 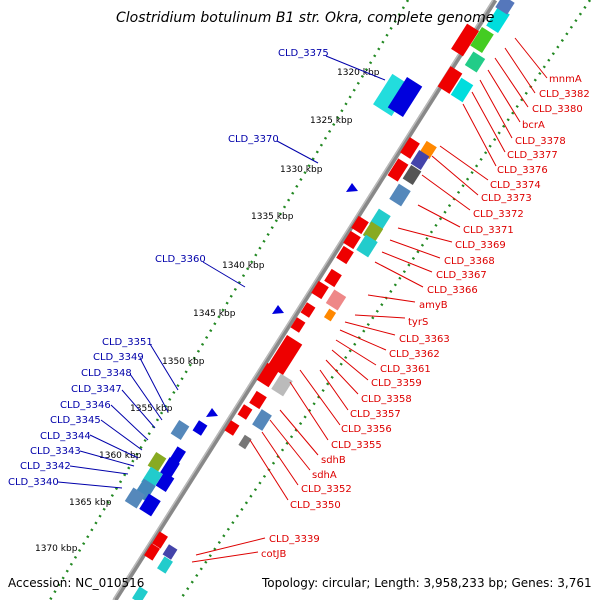 What do you see at coordinates (333, 460) in the screenshot?
I see `gene-label-reverse: sdhB` at bounding box center [333, 460].